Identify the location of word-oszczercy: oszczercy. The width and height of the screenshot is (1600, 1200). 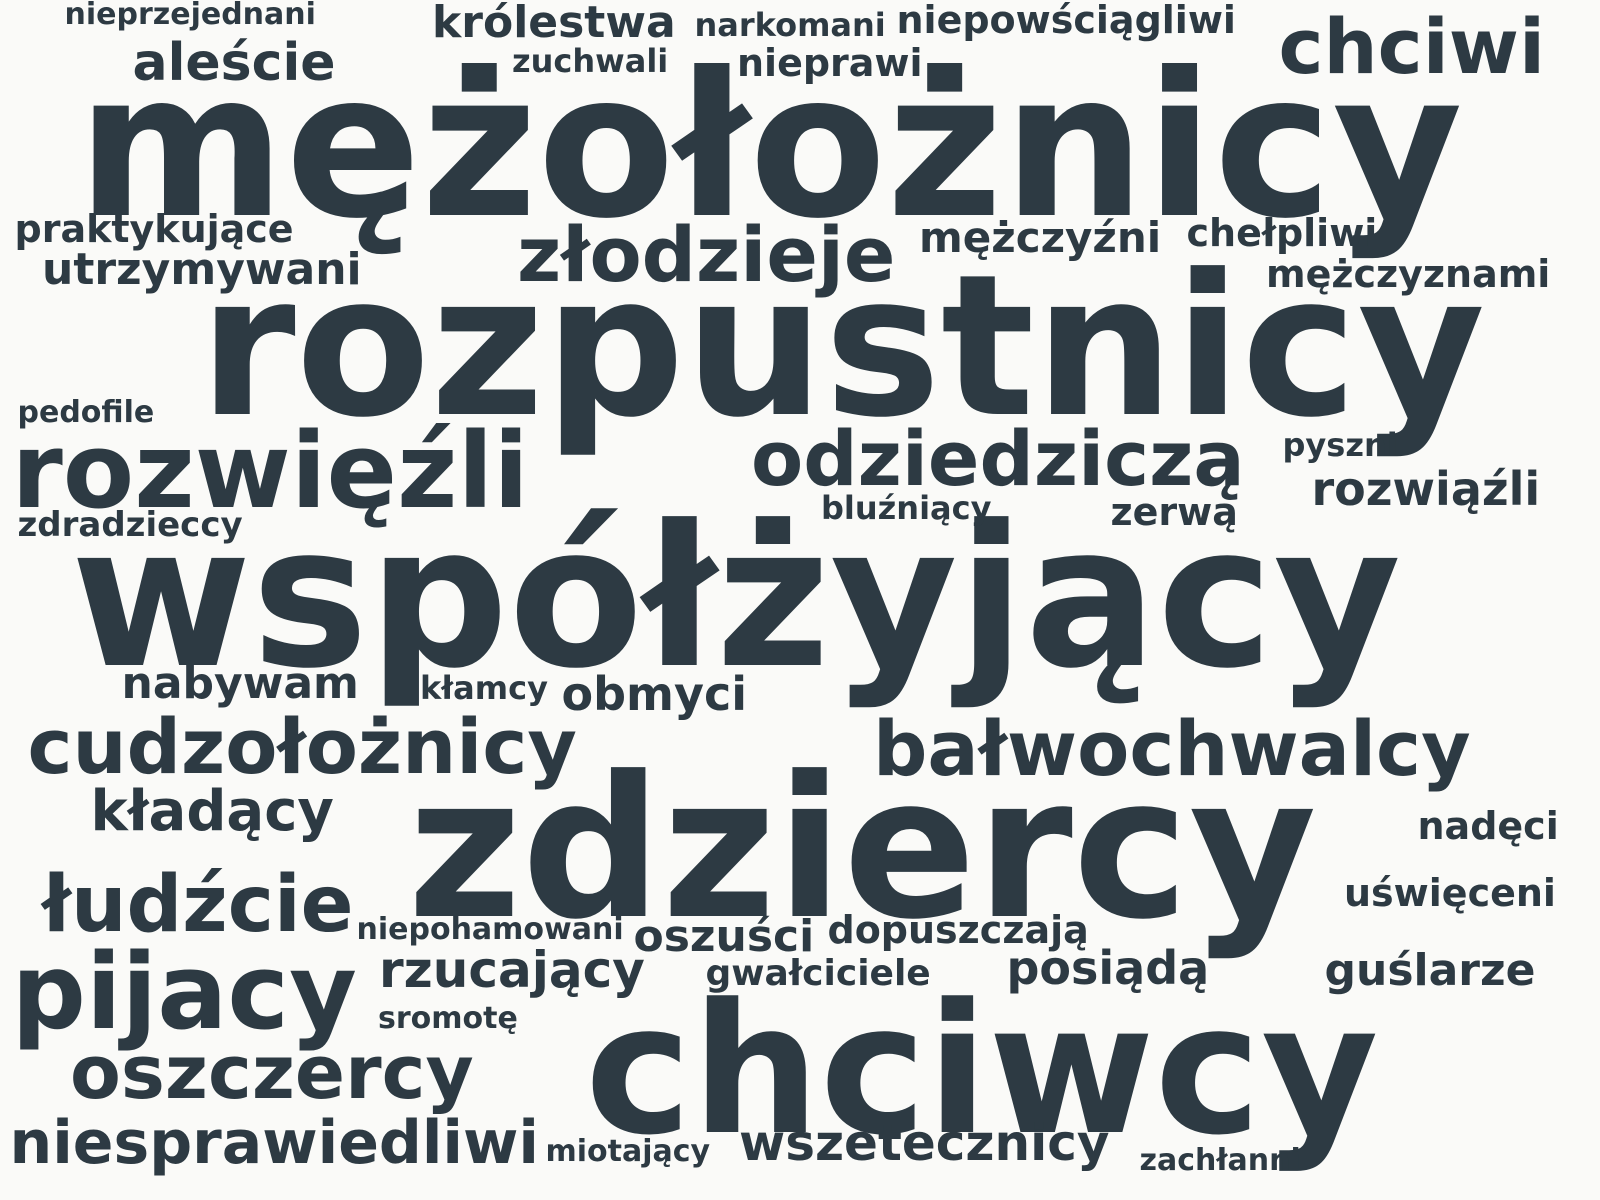
(272, 1073).